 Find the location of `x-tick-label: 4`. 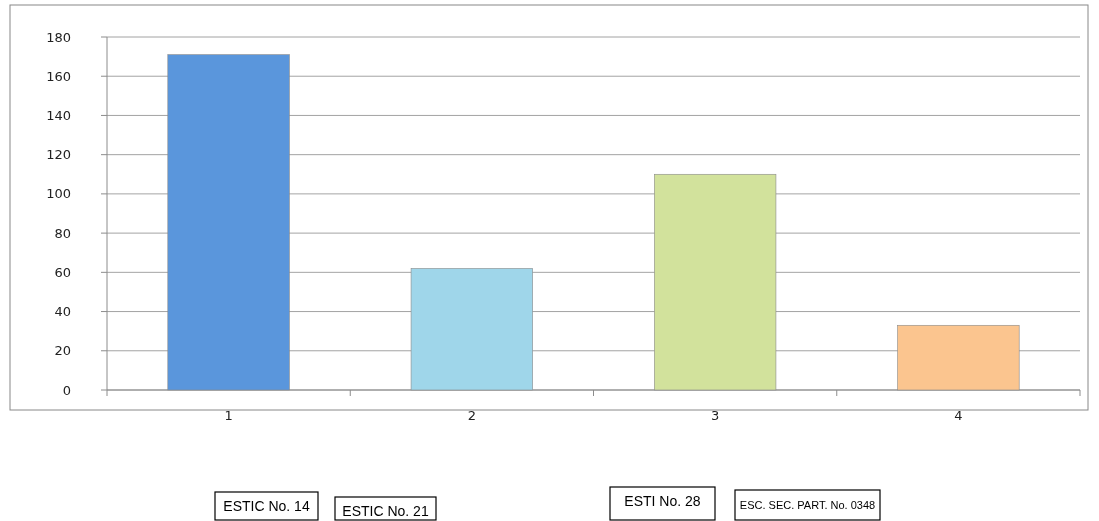

x-tick-label: 4 is located at coordinates (958, 415).